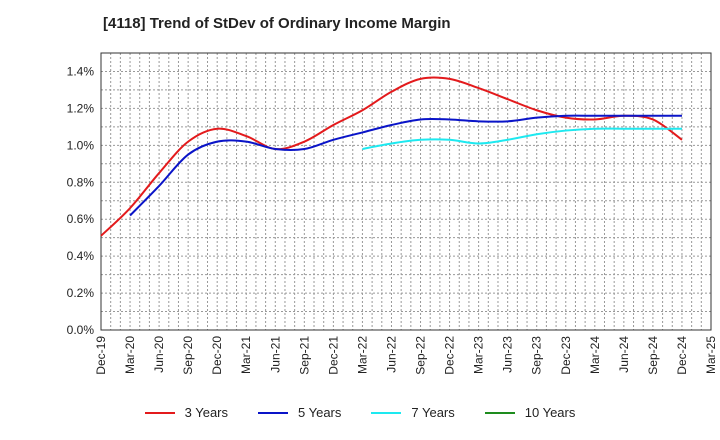  I want to click on legend-item: 7 Years, so click(413, 412).